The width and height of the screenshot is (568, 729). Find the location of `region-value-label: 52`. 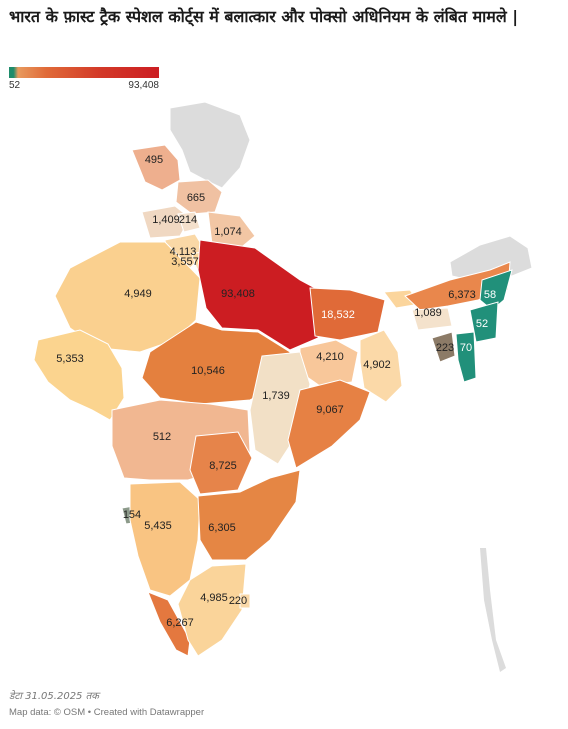

region-value-label: 52 is located at coordinates (482, 324).